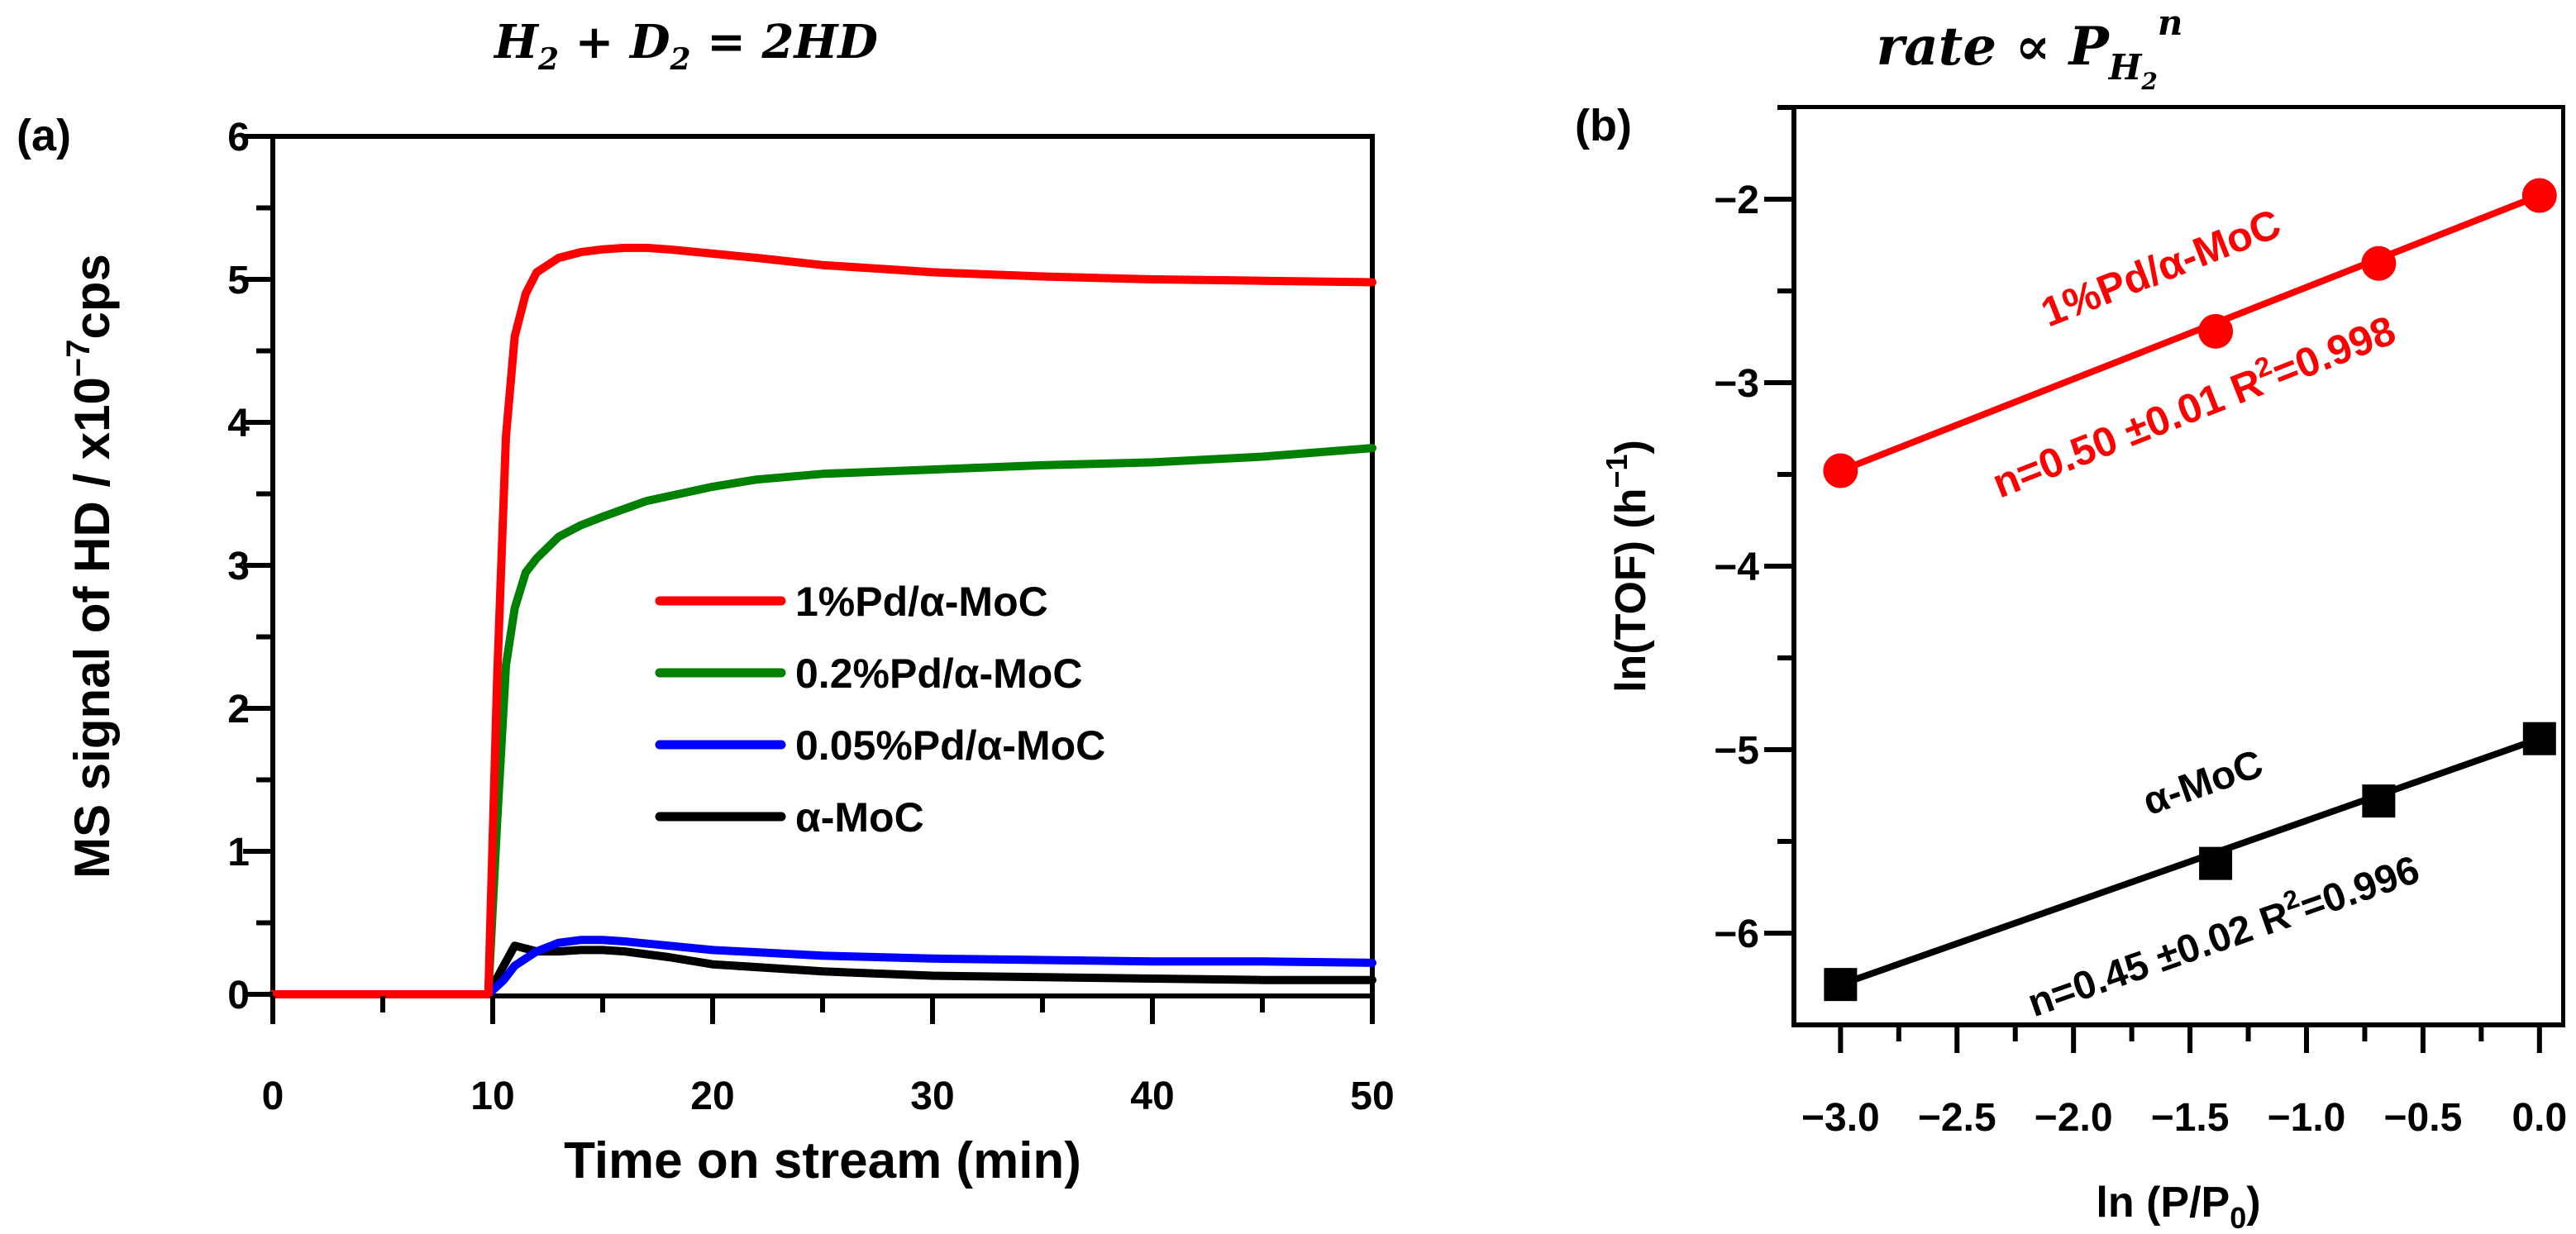 The width and height of the screenshot is (2576, 1234). Describe the element at coordinates (1736, 201) in the screenshot. I see `y-tick-label: −2` at that location.